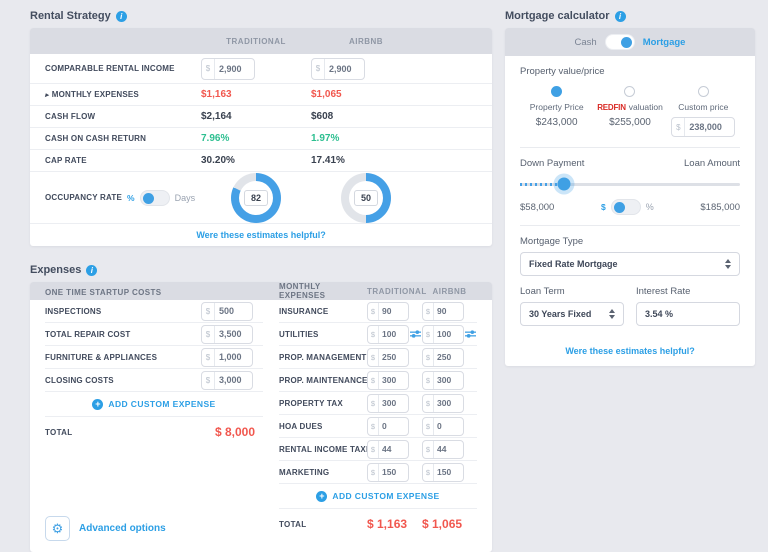  I want to click on row-label: CAP RATE, so click(66, 160).